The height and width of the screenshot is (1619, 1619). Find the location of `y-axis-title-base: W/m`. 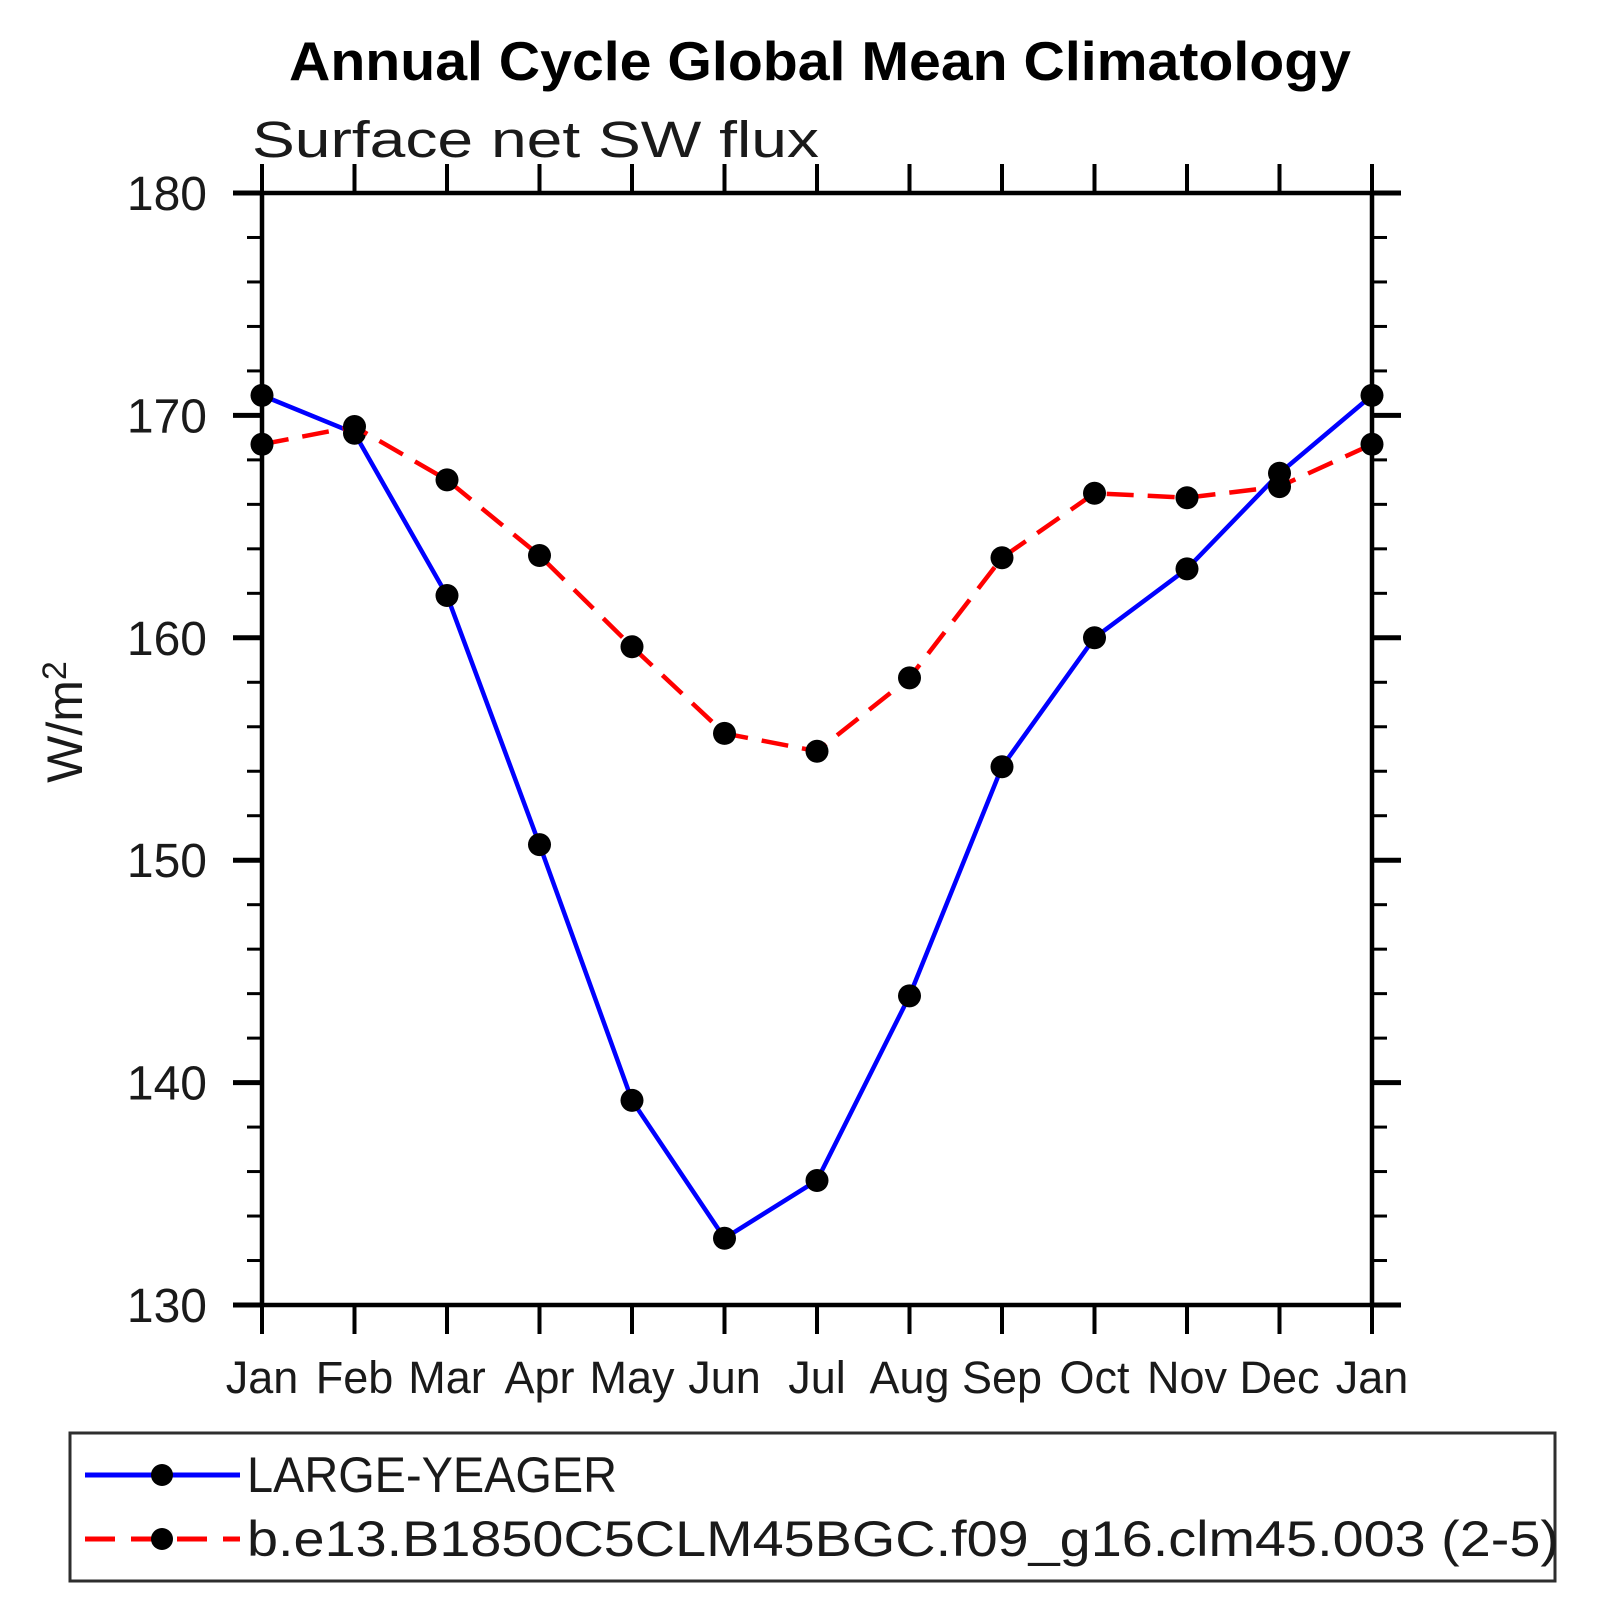

y-axis-title-base: W/m is located at coordinates (65, 731).